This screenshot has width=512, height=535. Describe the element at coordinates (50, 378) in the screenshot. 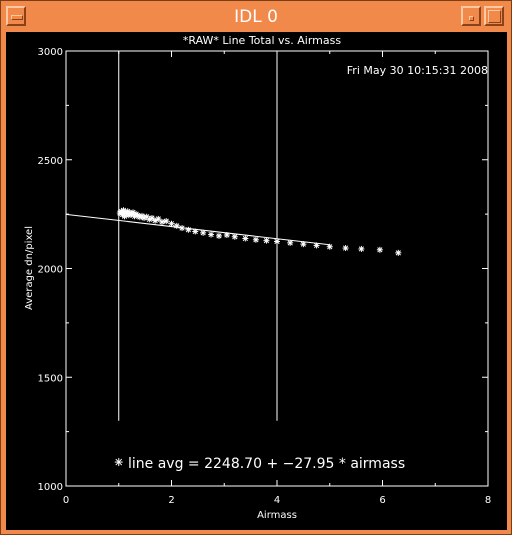

I see `y-tick-label: 1500` at that location.